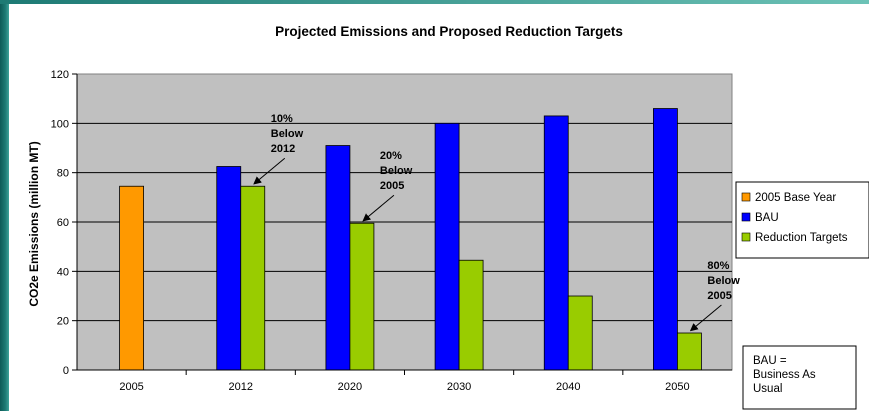 The image size is (869, 416). Describe the element at coordinates (63, 223) in the screenshot. I see `y-tick-label-60: 60` at that location.